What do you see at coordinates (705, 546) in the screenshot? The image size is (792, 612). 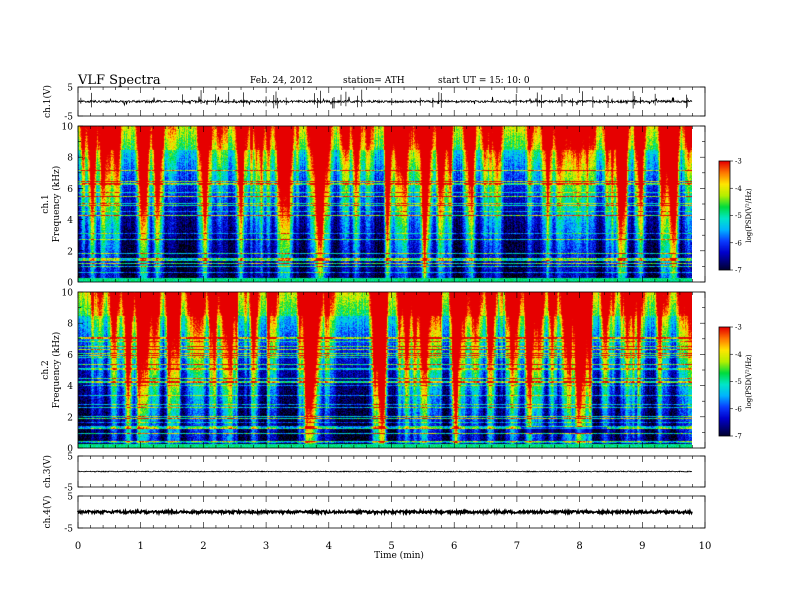 I see `x-tick-label: 10` at bounding box center [705, 546].